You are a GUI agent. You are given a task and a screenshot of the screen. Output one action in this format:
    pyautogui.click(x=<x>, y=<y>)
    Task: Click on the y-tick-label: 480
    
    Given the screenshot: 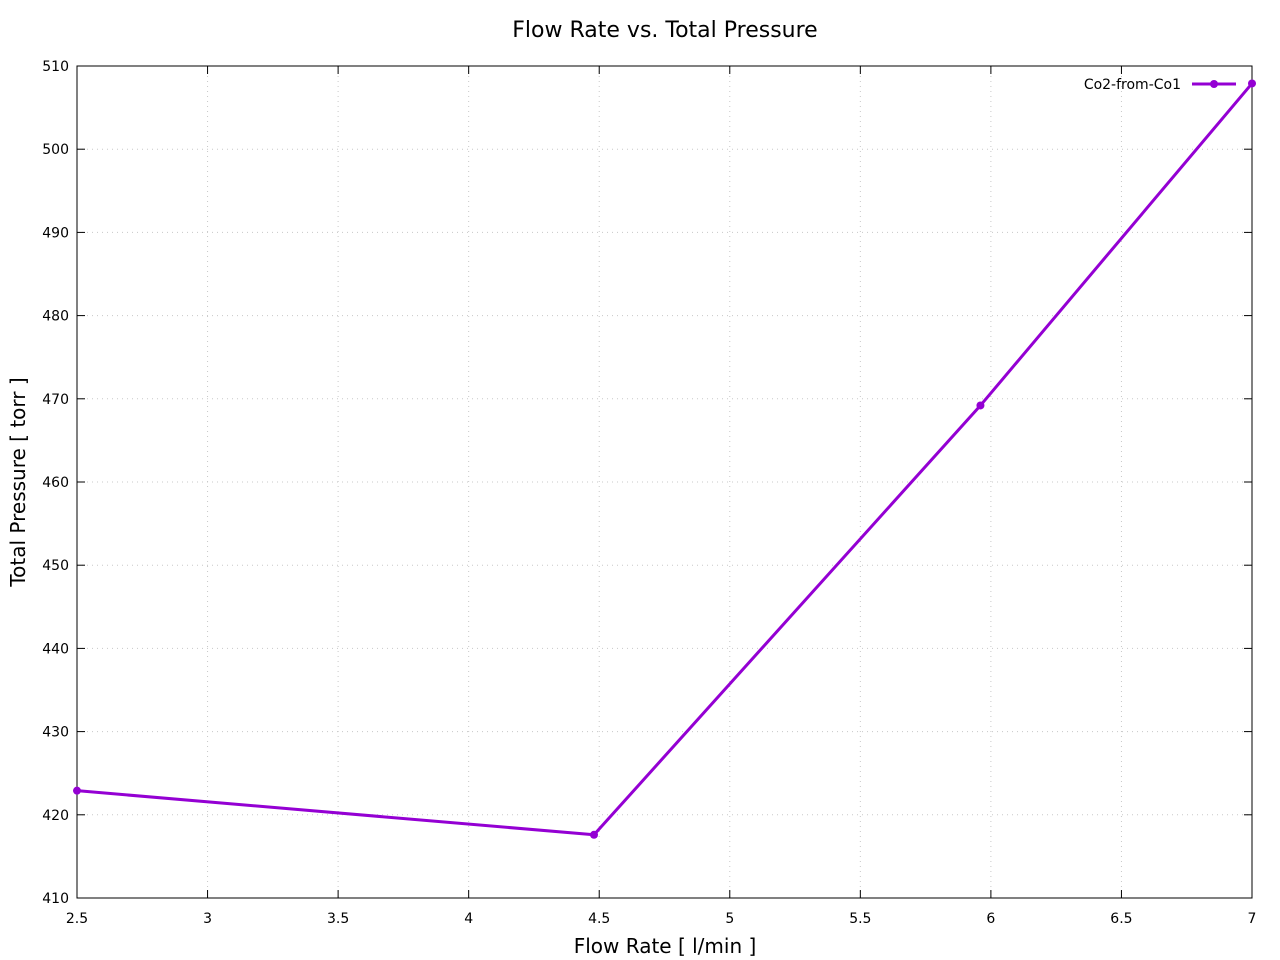 What is the action you would take?
    pyautogui.click(x=55, y=317)
    